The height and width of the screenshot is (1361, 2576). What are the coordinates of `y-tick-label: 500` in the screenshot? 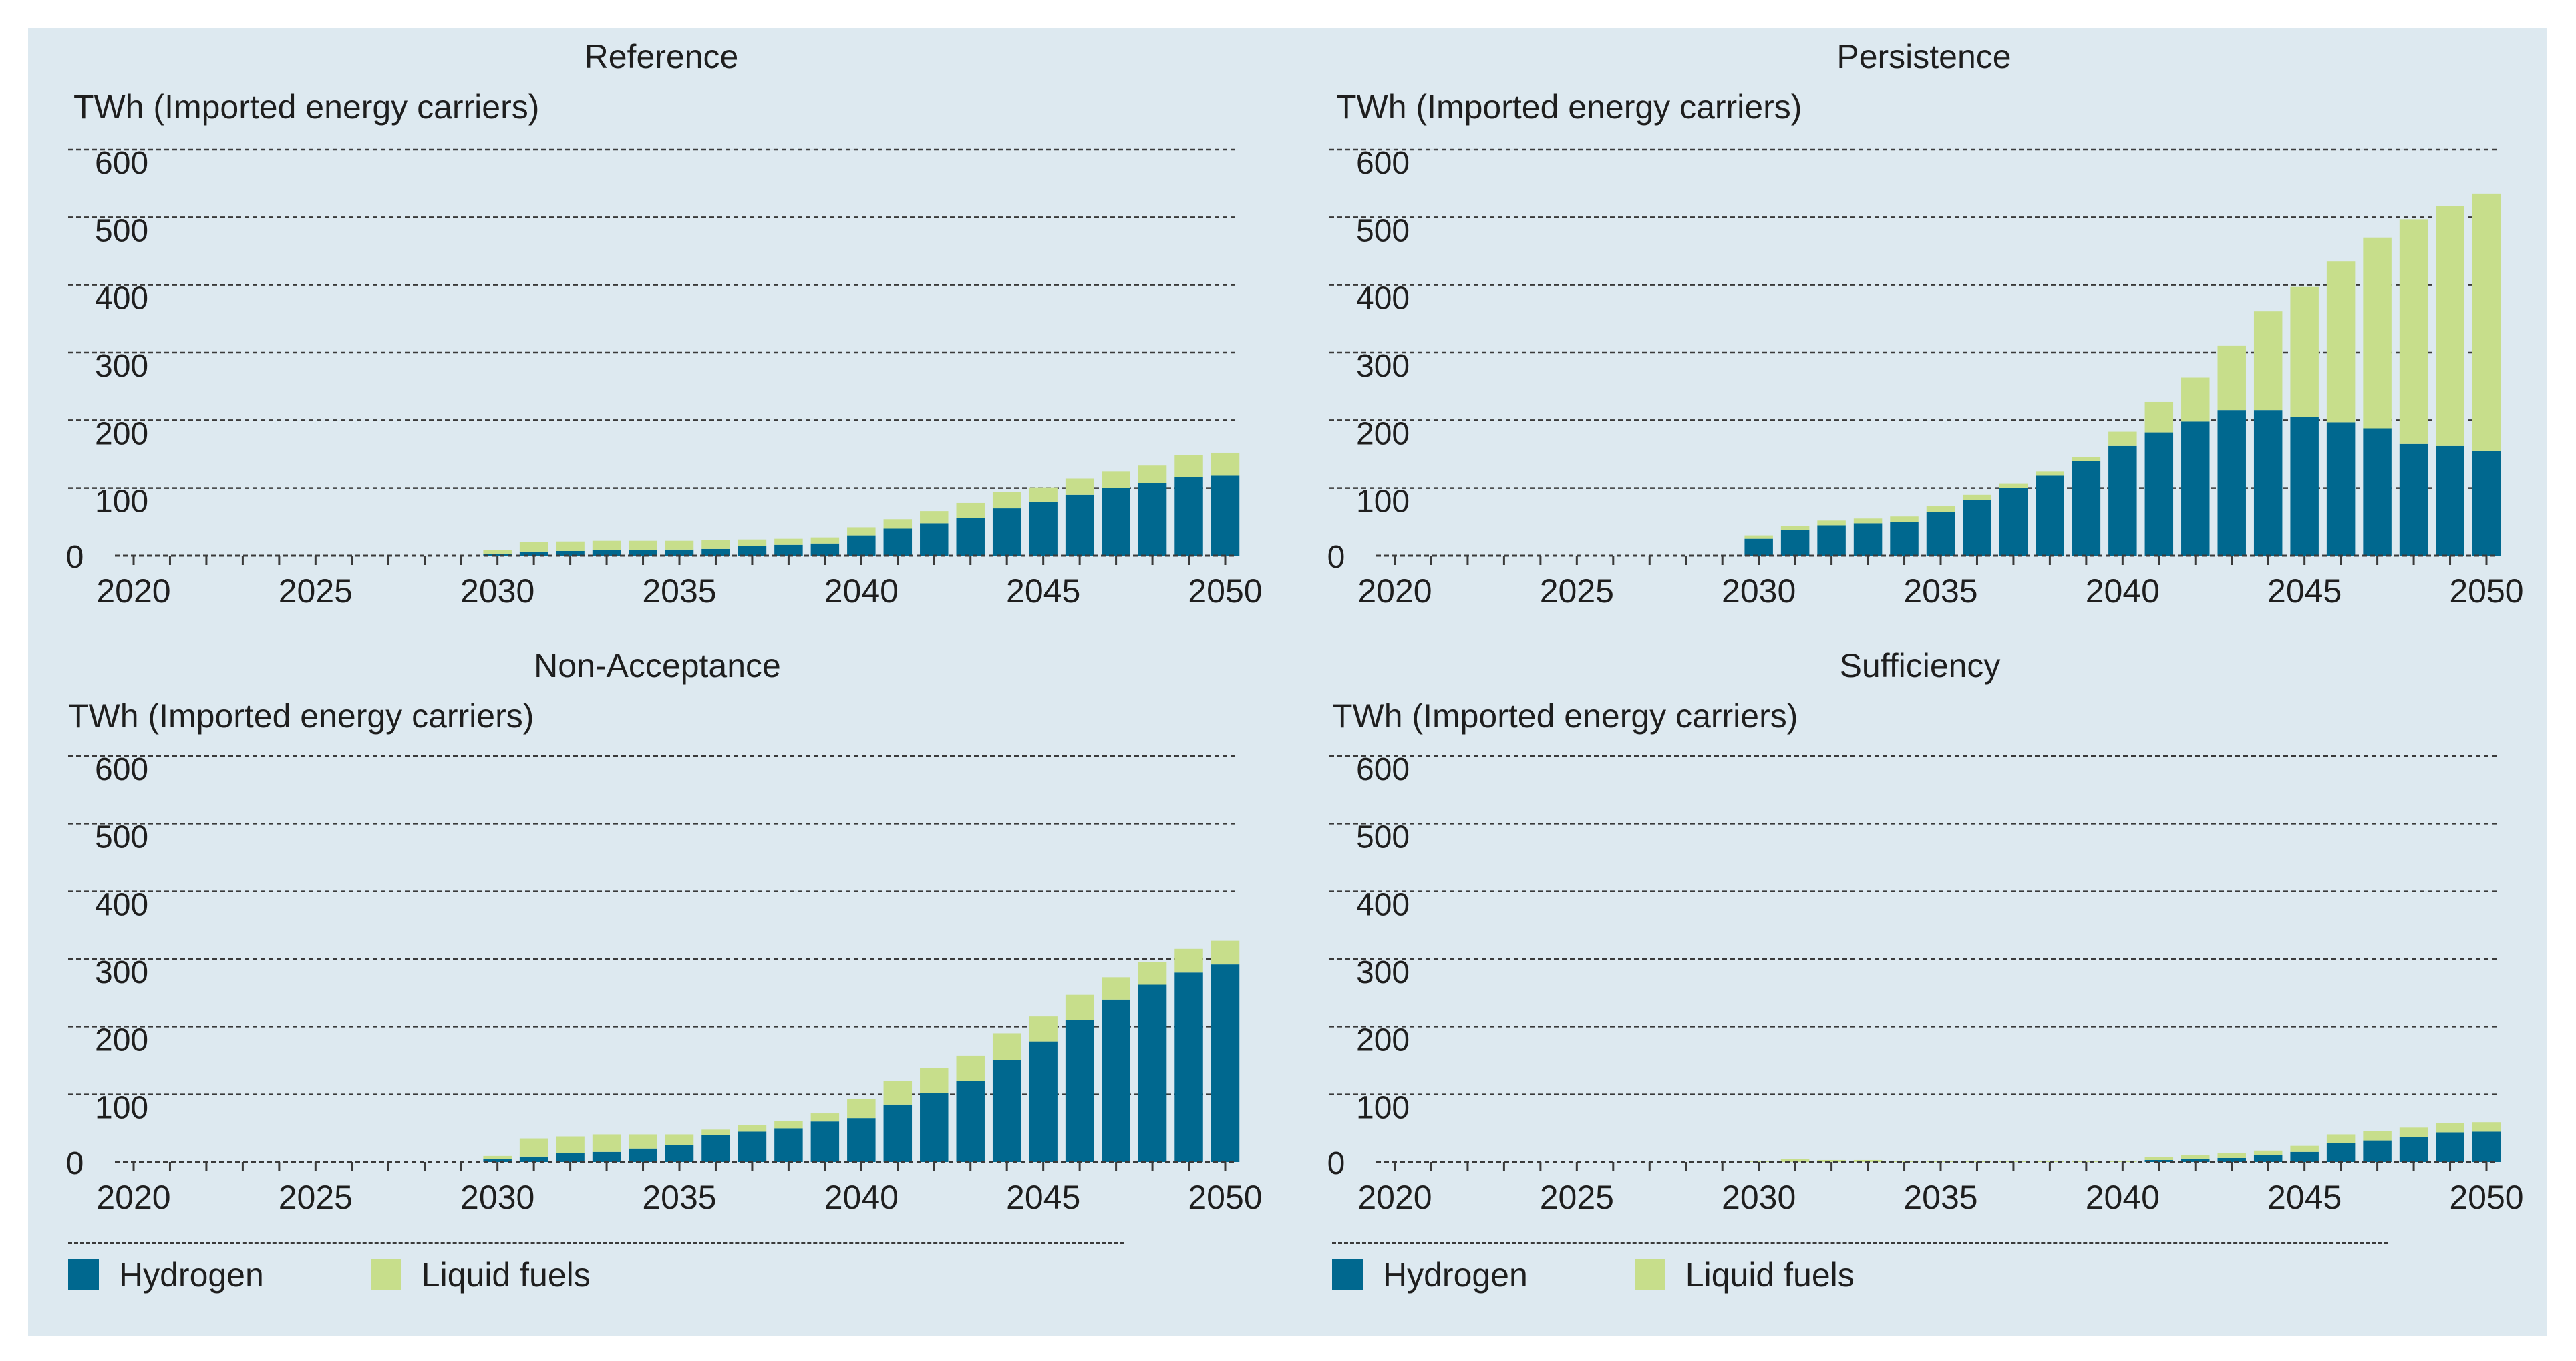 It's located at (121, 837).